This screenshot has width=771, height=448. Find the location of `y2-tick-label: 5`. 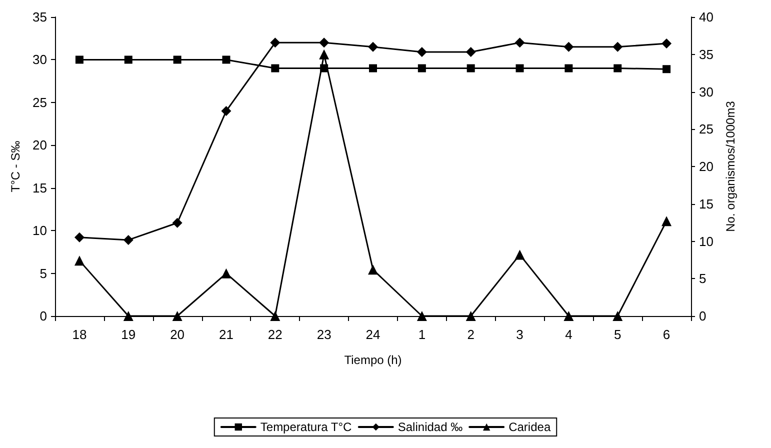

y2-tick-label: 5 is located at coordinates (702, 278).